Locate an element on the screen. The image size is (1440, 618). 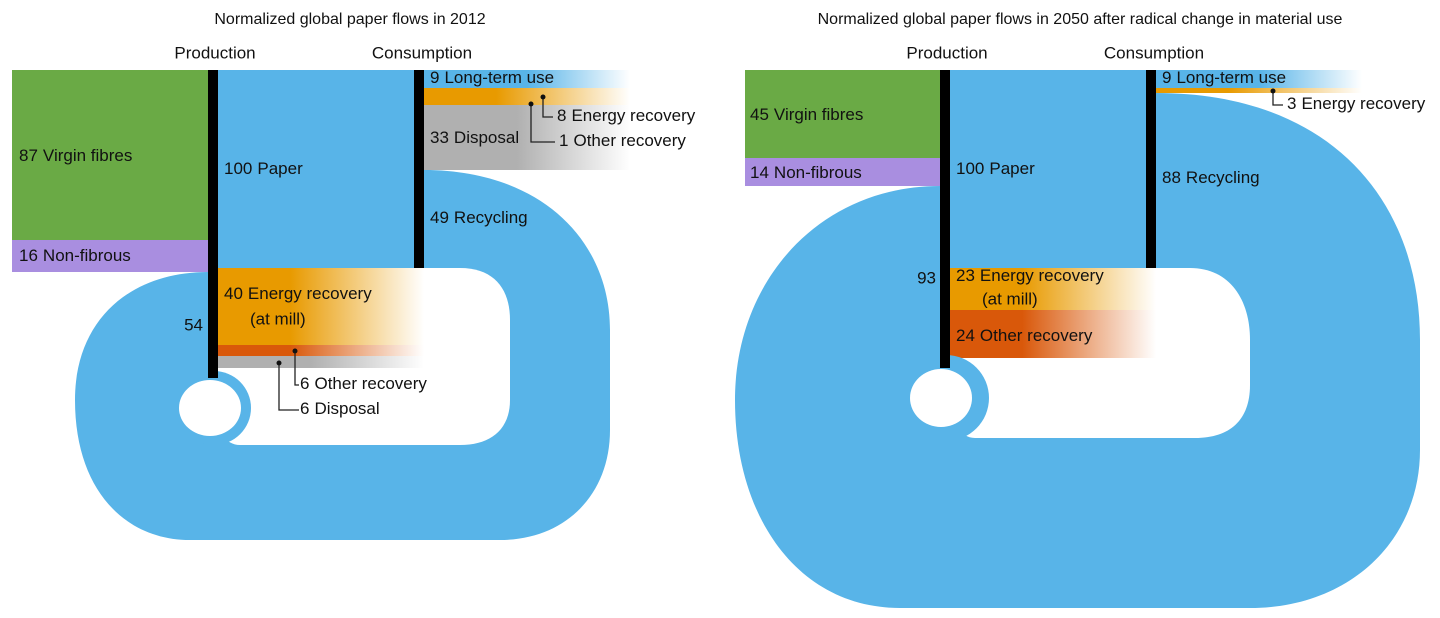
output-label: 33 Disposal is located at coordinates (474, 137).